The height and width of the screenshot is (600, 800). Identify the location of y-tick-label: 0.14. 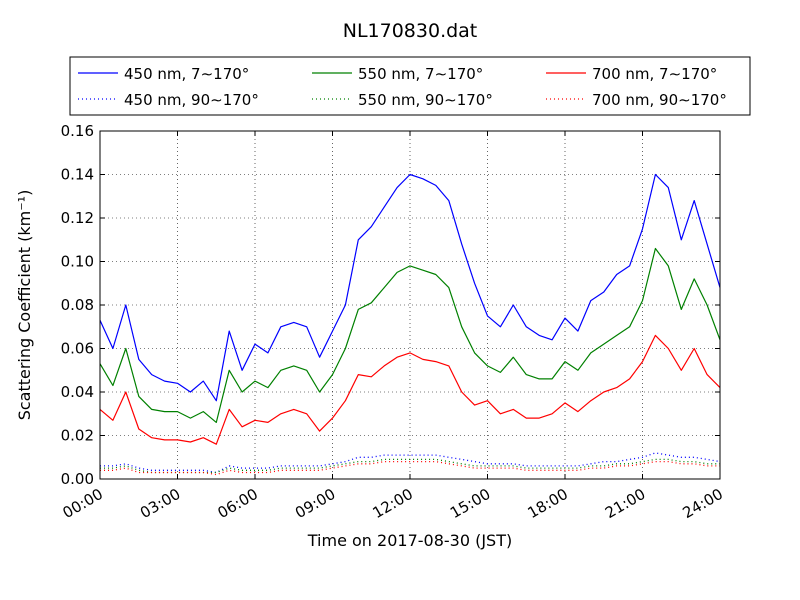
(77, 175).